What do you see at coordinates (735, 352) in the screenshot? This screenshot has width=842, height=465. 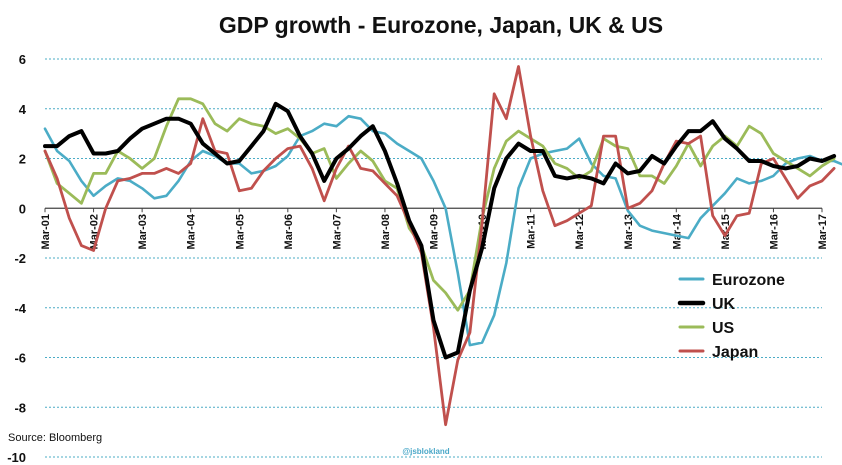 I see `legend-label: Japan` at bounding box center [735, 352].